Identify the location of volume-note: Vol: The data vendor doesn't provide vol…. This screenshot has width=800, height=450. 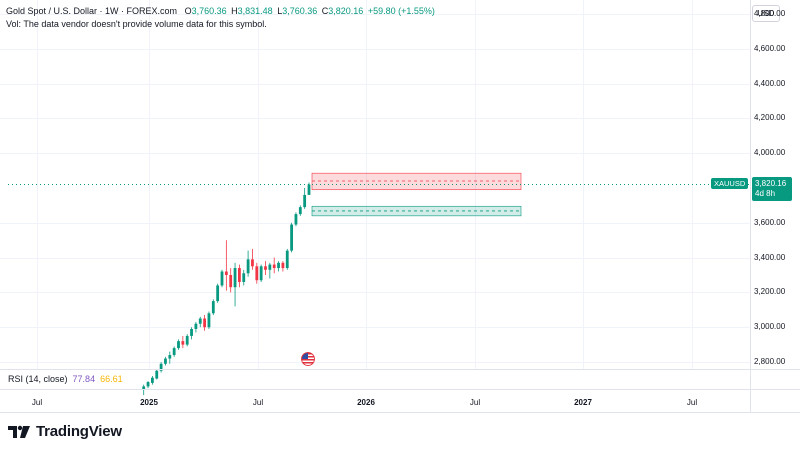
(136, 24).